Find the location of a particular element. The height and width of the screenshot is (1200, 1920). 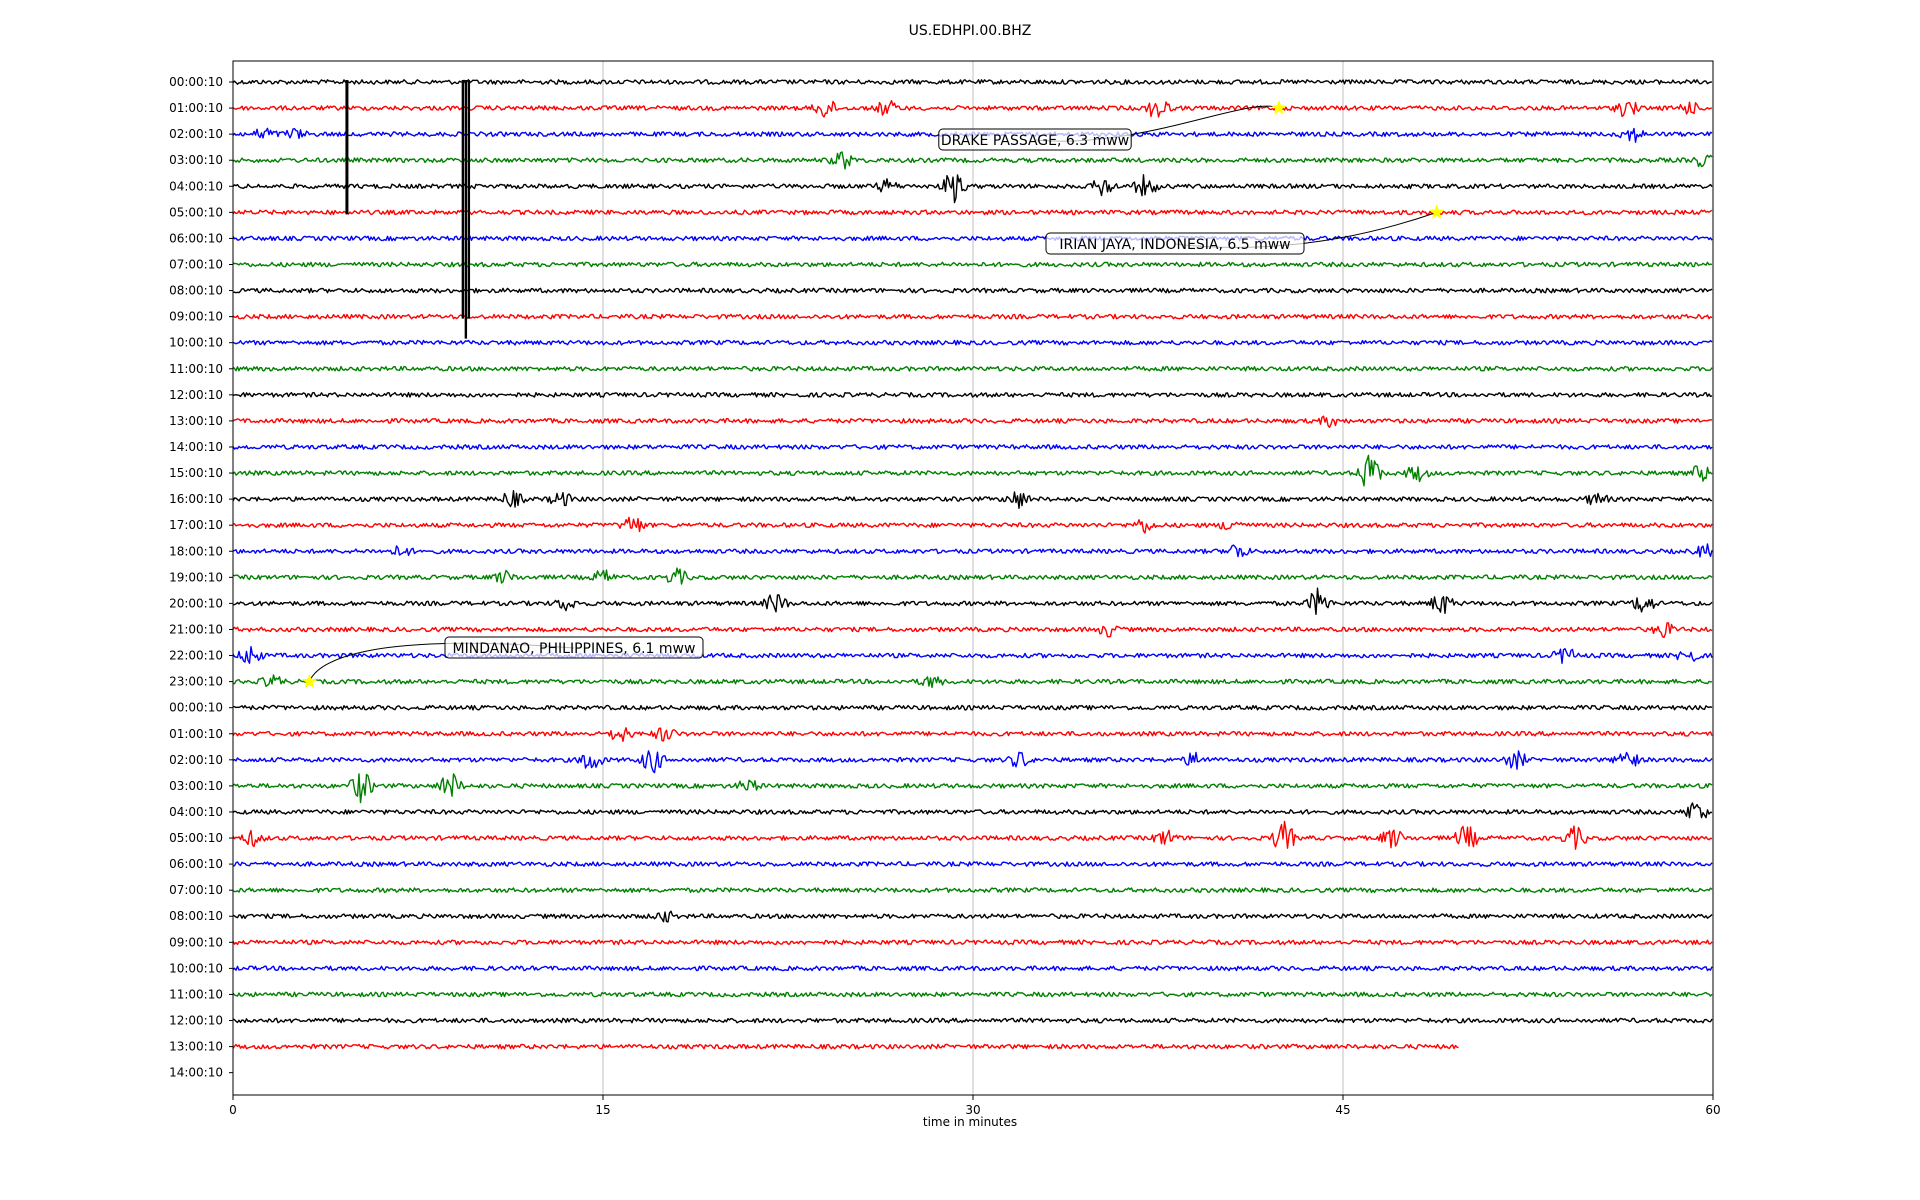

y-tick-label: 20:00:10 is located at coordinates (196, 603).